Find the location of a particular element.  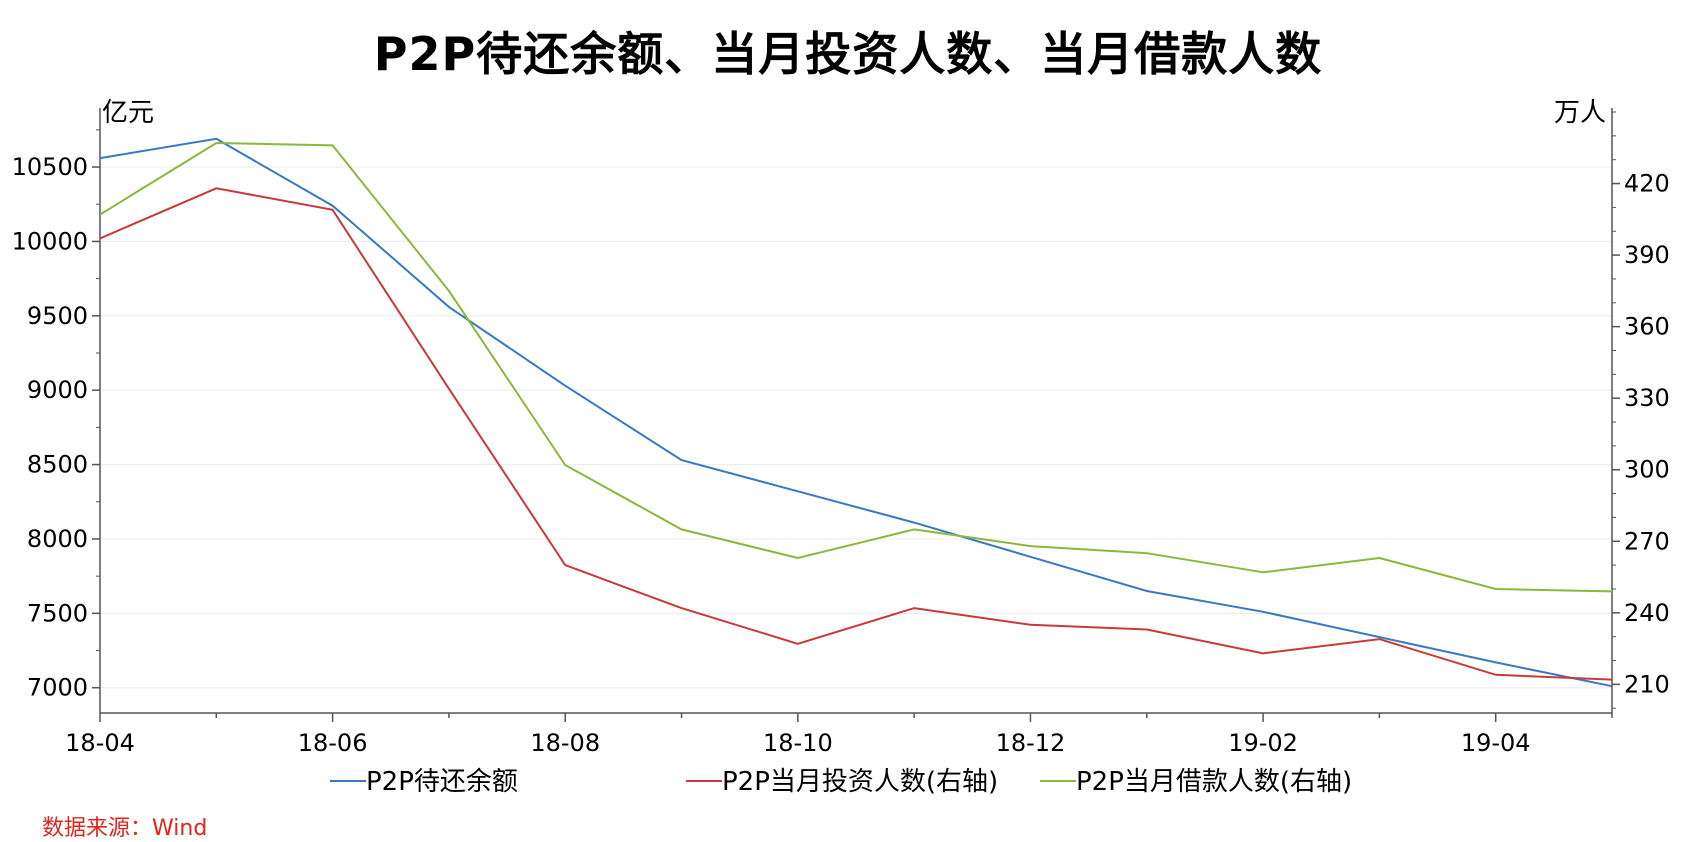

x-tick-label: 18-10 is located at coordinates (798, 743).